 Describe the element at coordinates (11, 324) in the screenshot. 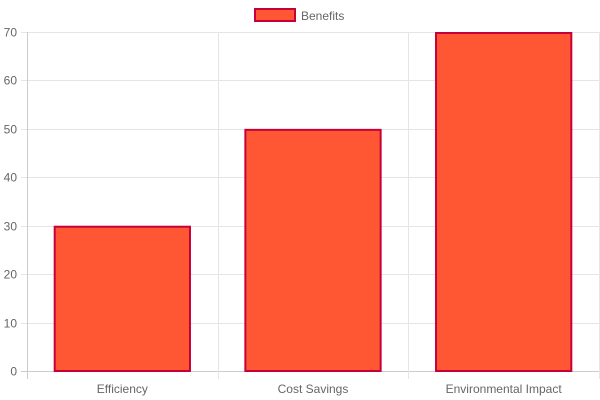

I see `y-tick-label: 10` at that location.